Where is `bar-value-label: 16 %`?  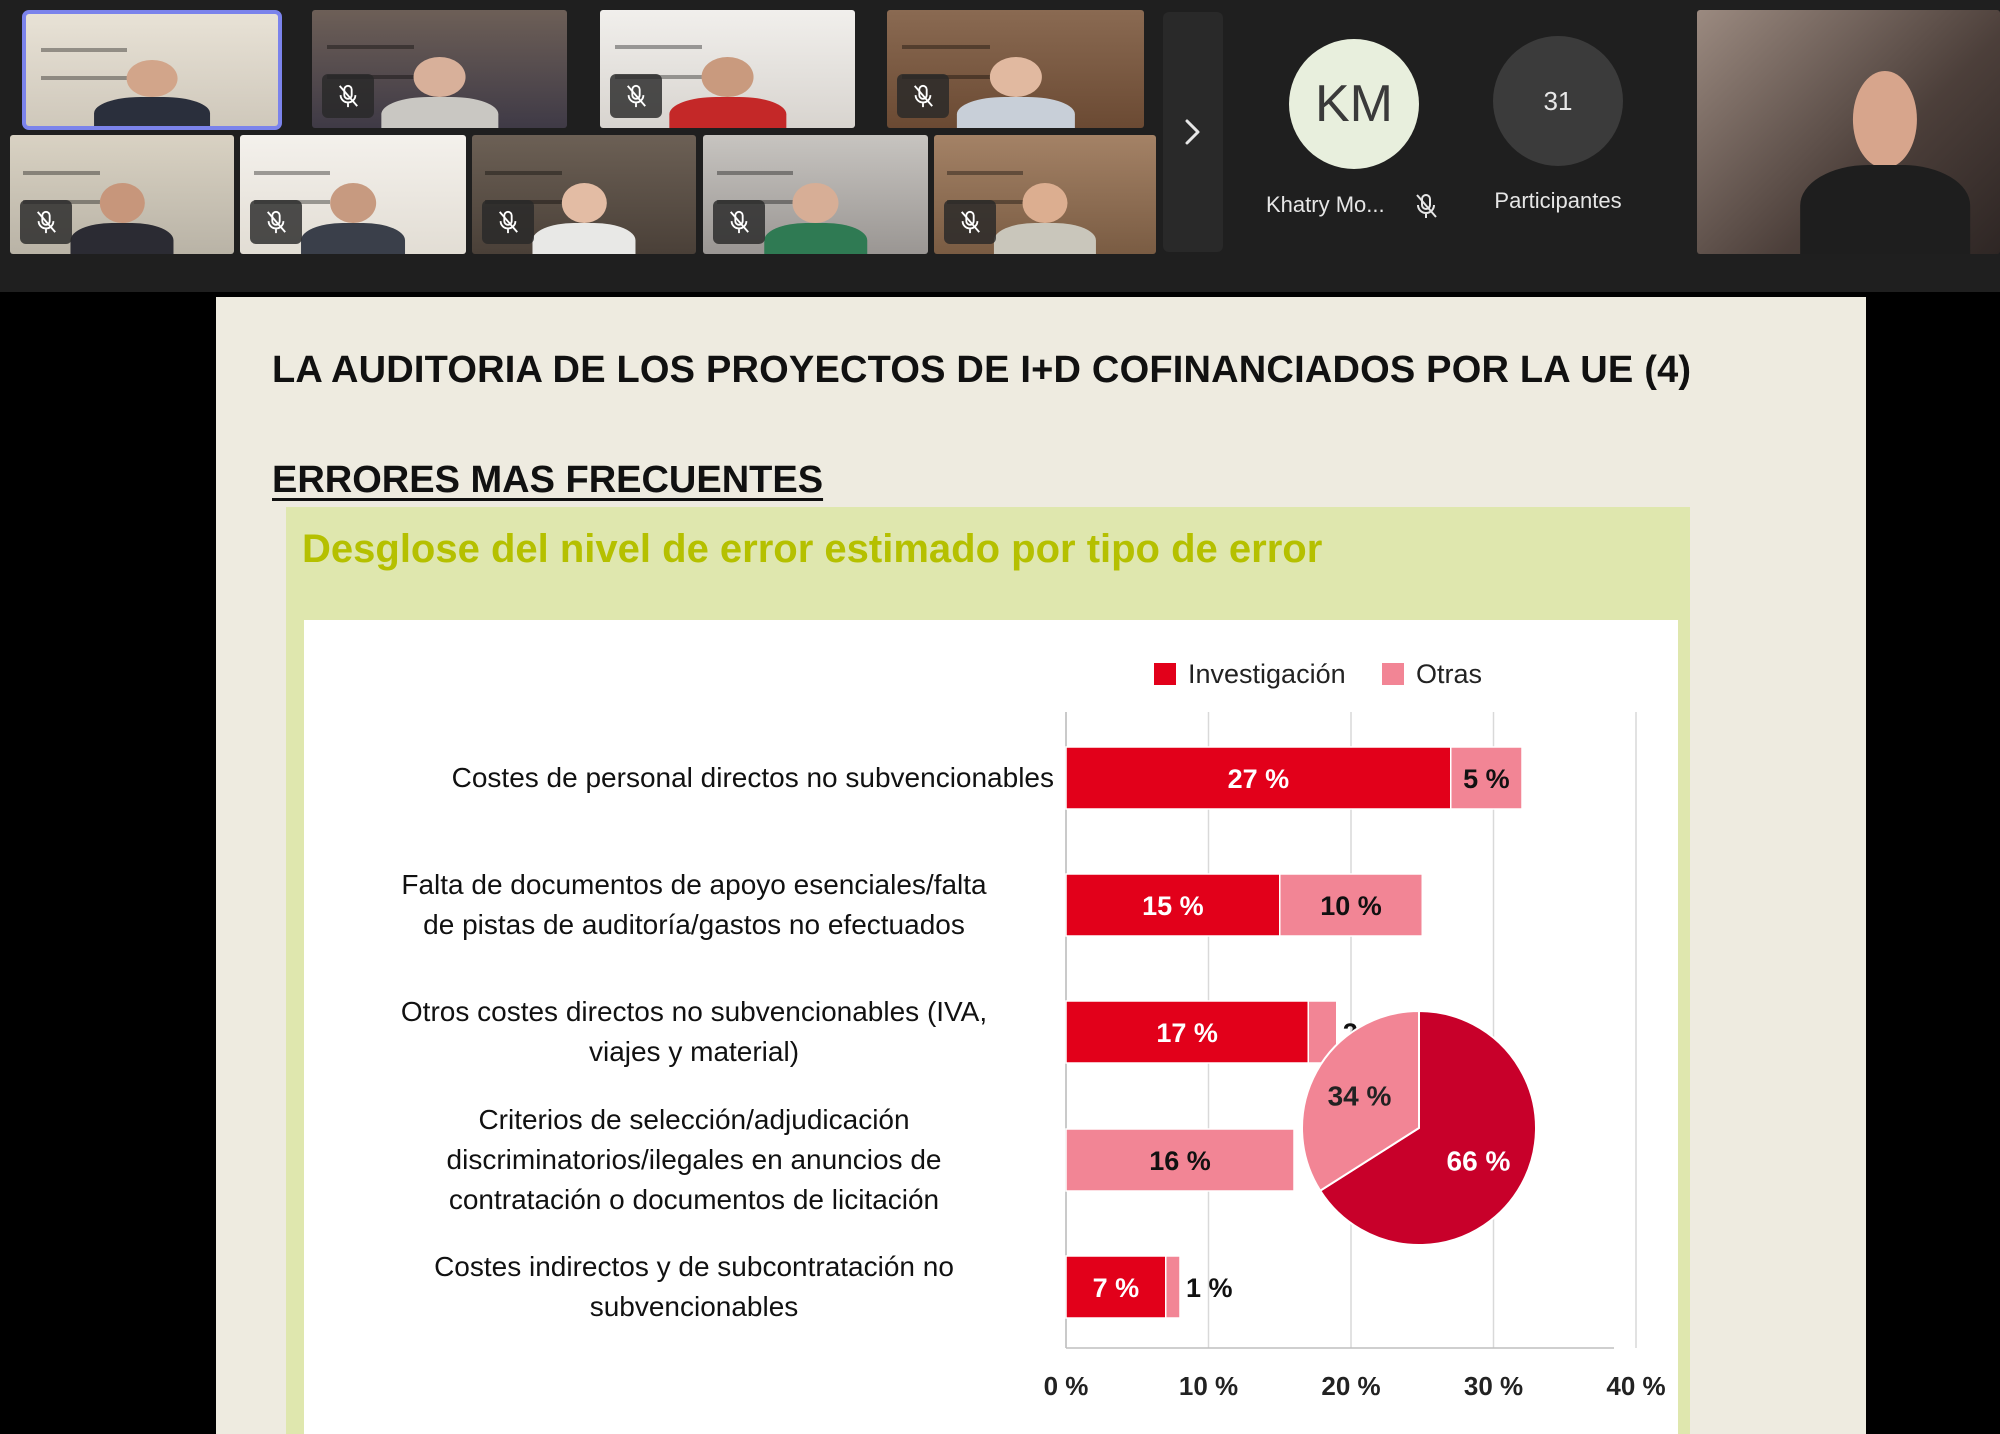 bar-value-label: 16 % is located at coordinates (1180, 1161).